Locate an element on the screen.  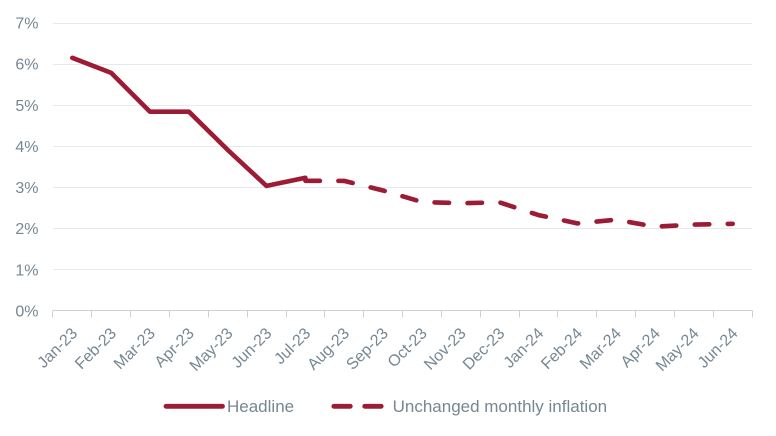
svg-text: 7% is located at coordinates (26, 24).